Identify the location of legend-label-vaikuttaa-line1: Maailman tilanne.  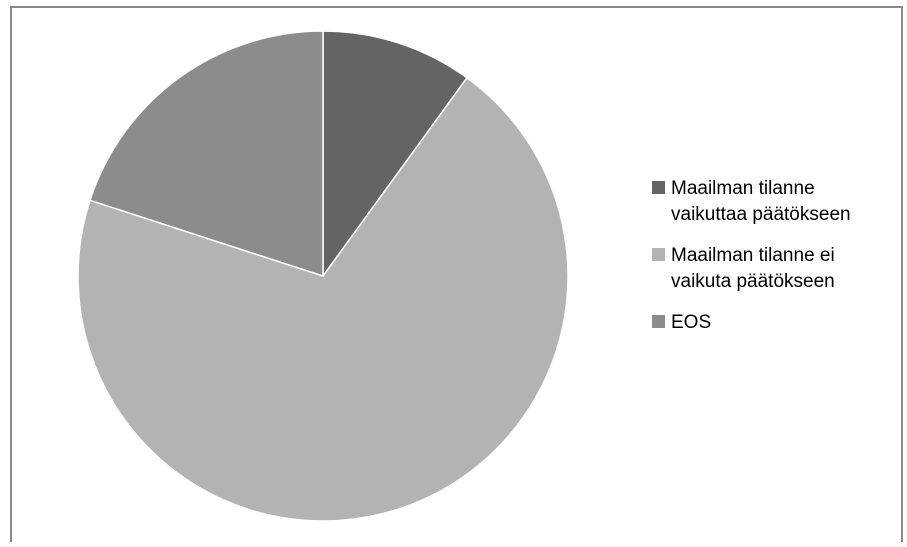
(743, 188).